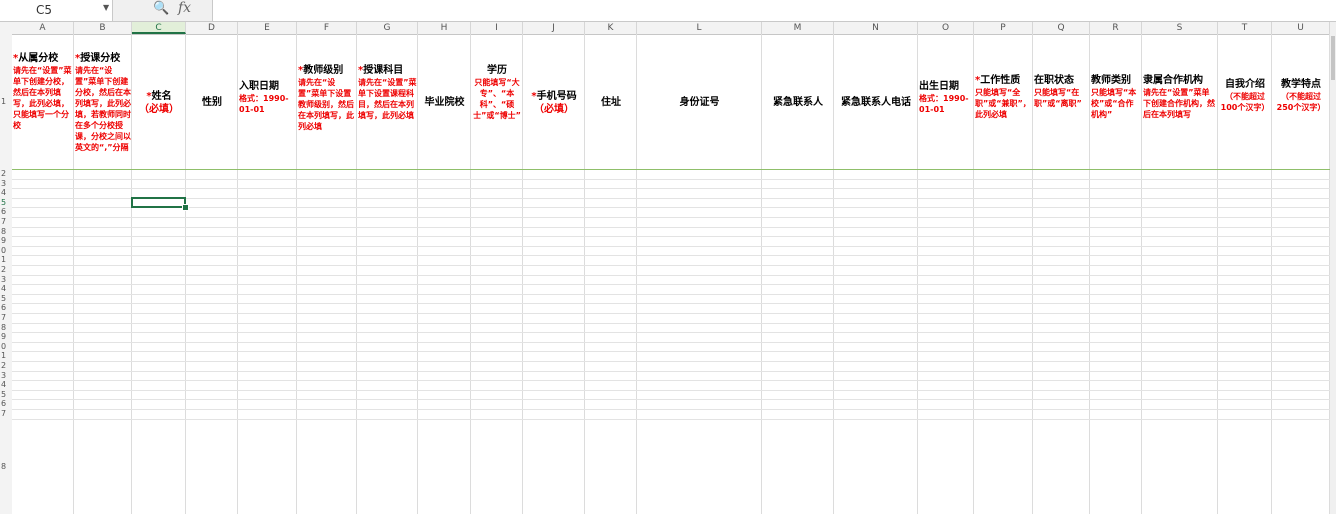 The height and width of the screenshot is (514, 1336). I want to click on name-box: C5 ▼, so click(56, 10).